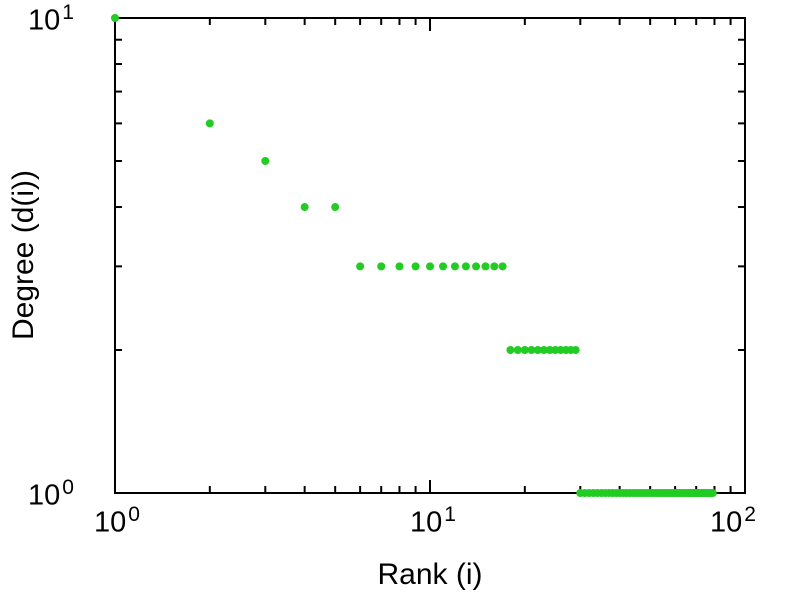 The height and width of the screenshot is (600, 785). I want to click on y-tick-label-10e0: 100, so click(51, 494).